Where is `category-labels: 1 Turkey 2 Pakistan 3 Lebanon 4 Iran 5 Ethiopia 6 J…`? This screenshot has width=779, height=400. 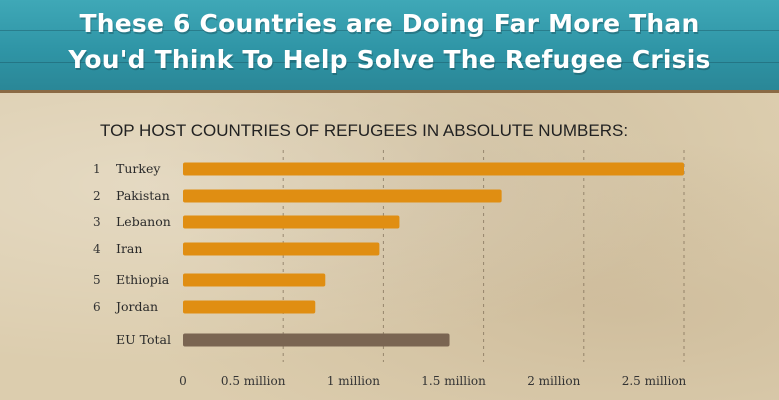
category-labels: 1 Turkey 2 Pakistan 3 Lebanon 4 Iran 5 Ethiopia 6 J… is located at coordinates (132, 254).